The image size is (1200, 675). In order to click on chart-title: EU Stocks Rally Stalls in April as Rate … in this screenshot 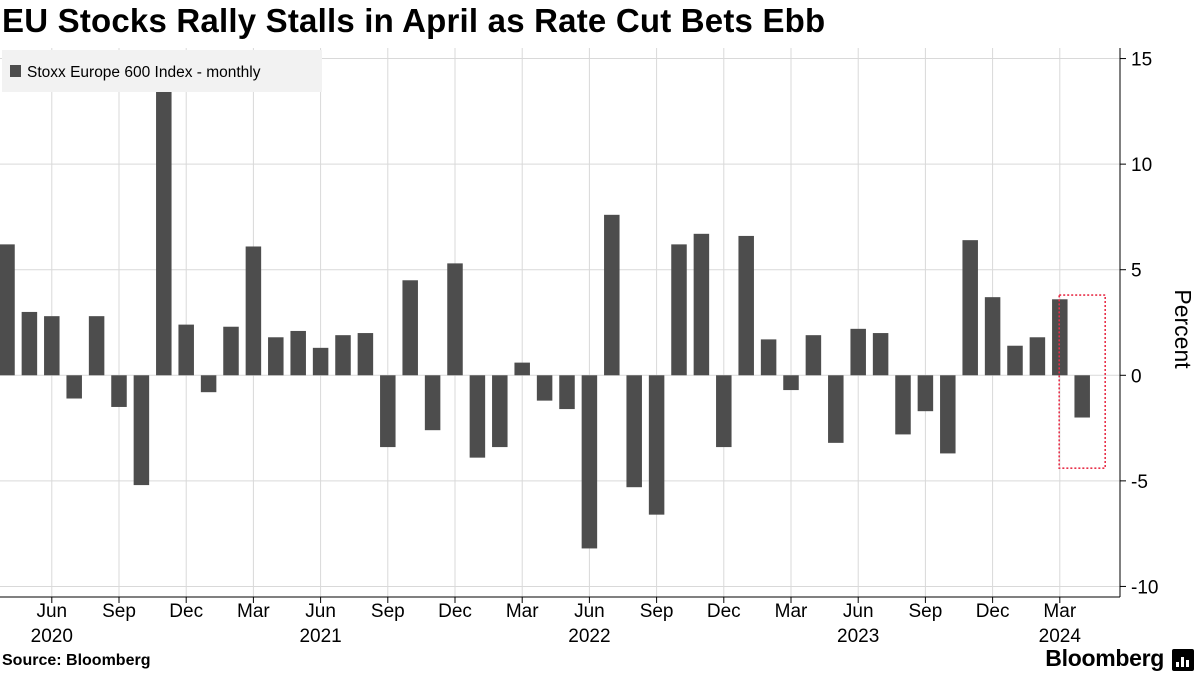, I will do `click(414, 20)`.